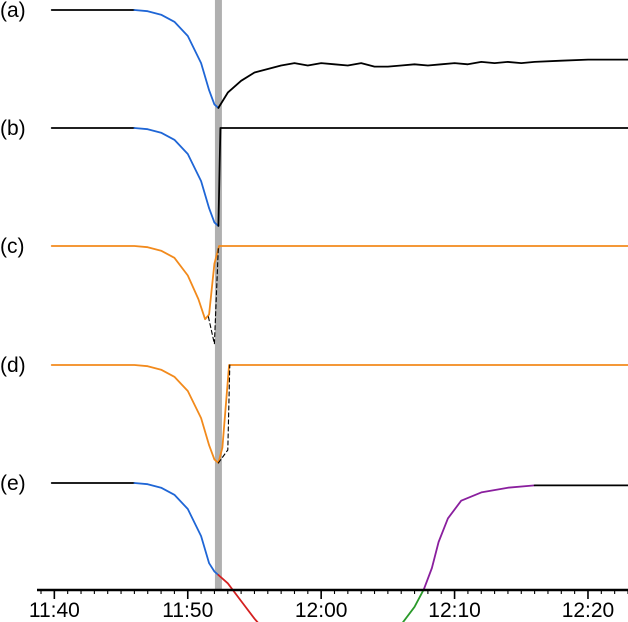 The width and height of the screenshot is (628, 622). Describe the element at coordinates (13, 365) in the screenshot. I see `panel-label-4: (d)` at that location.